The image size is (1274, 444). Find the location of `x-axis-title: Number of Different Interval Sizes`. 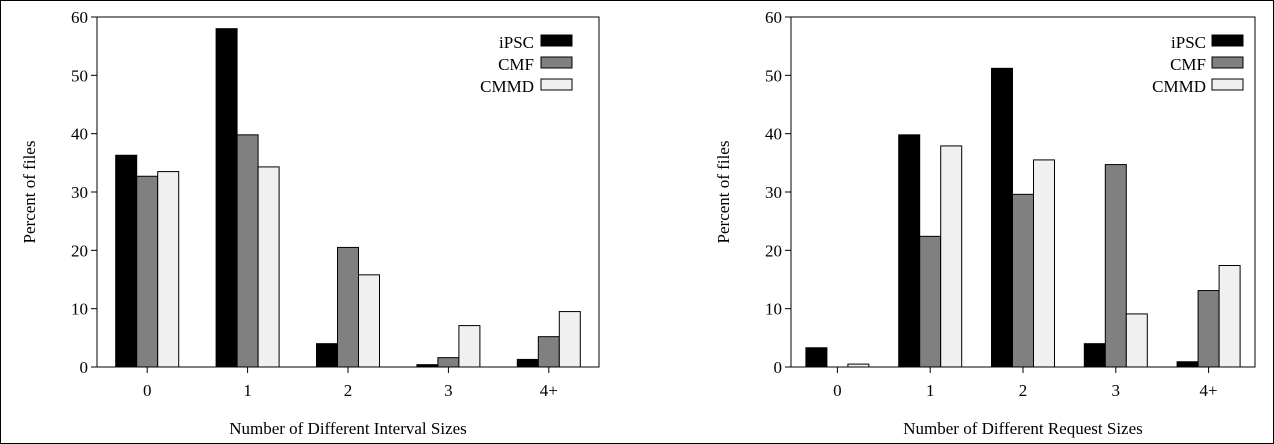

x-axis-title: Number of Different Interval Sizes is located at coordinates (348, 428).